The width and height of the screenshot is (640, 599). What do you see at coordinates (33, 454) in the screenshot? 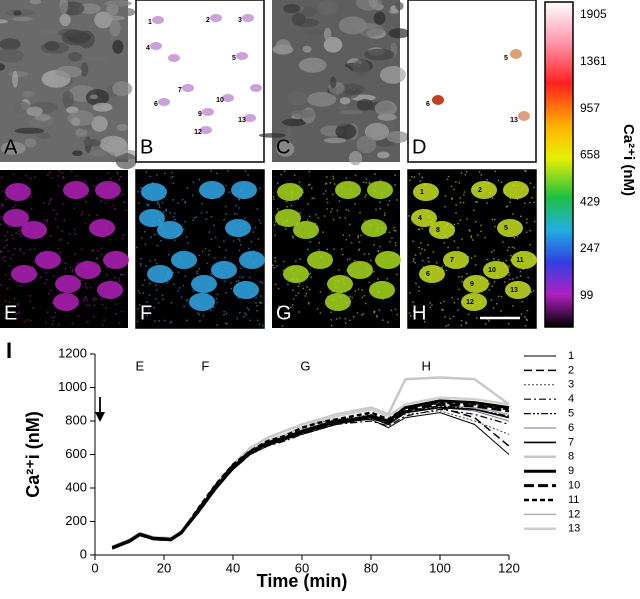
I see `y-axis-label: Ca²⁺i (nM)` at bounding box center [33, 454].